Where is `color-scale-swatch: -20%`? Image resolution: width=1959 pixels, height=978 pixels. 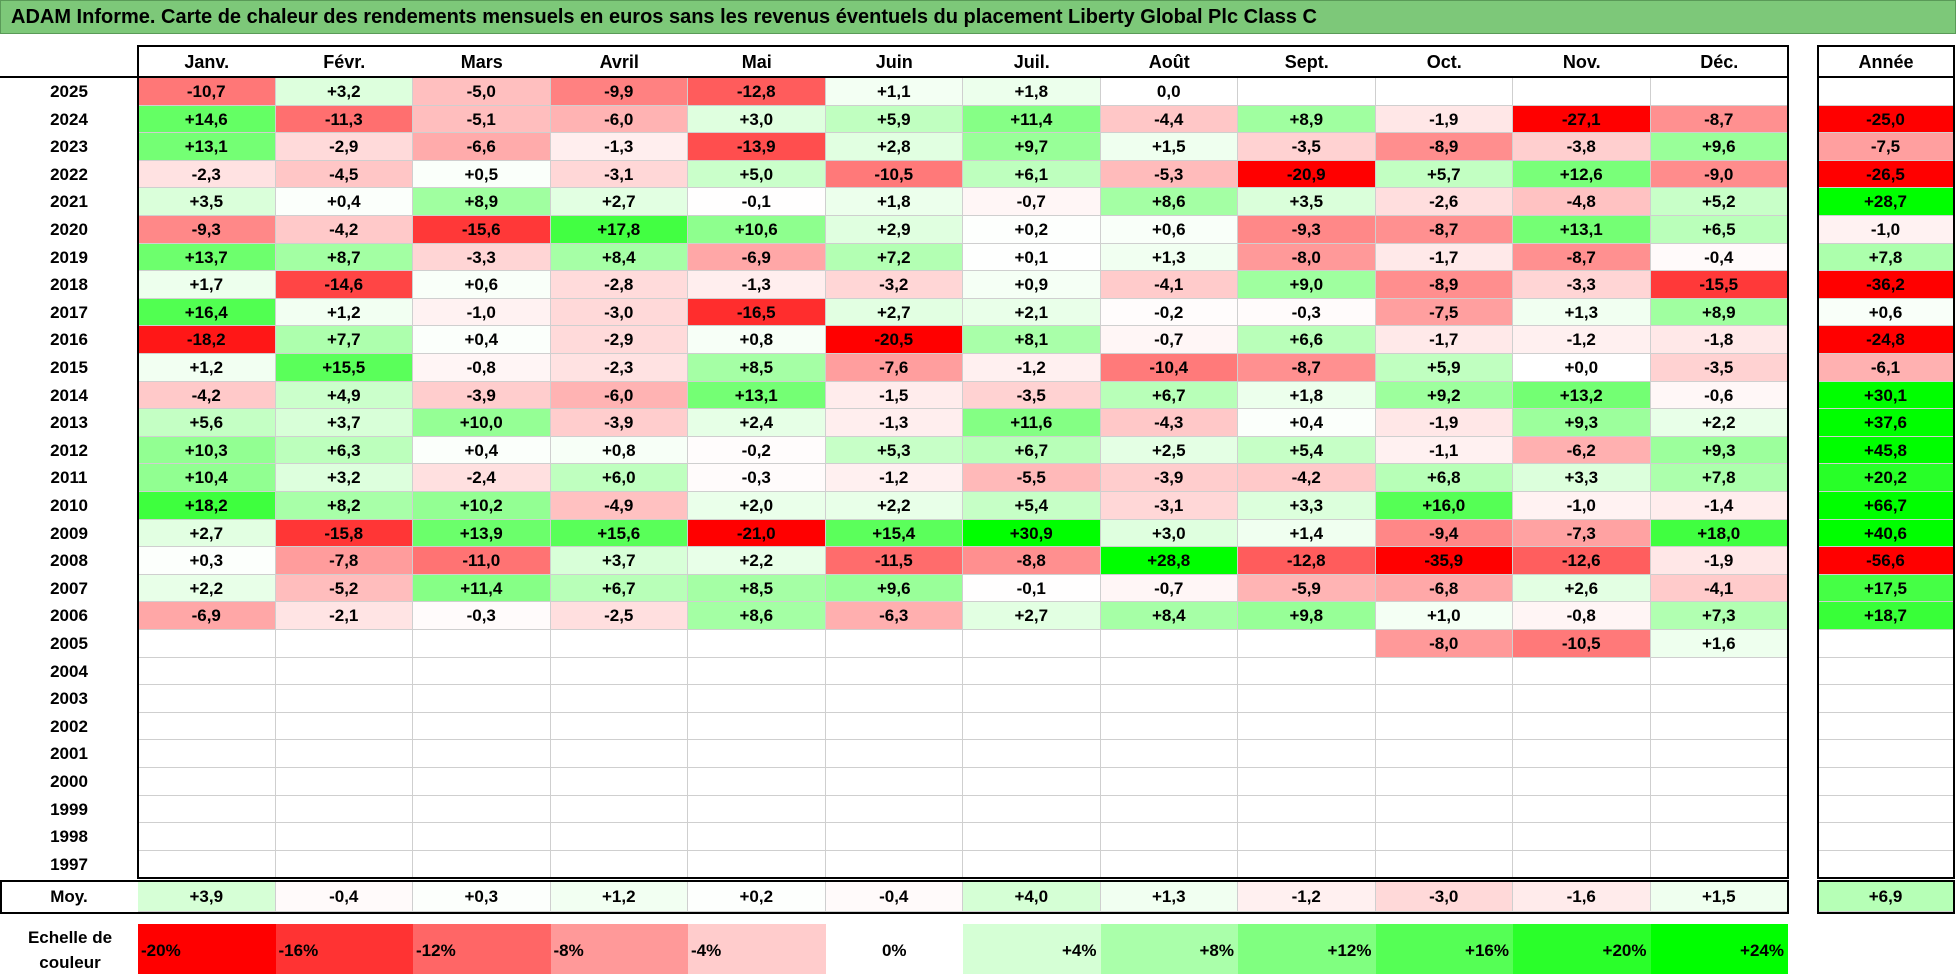
color-scale-swatch: -20% is located at coordinates (207, 949).